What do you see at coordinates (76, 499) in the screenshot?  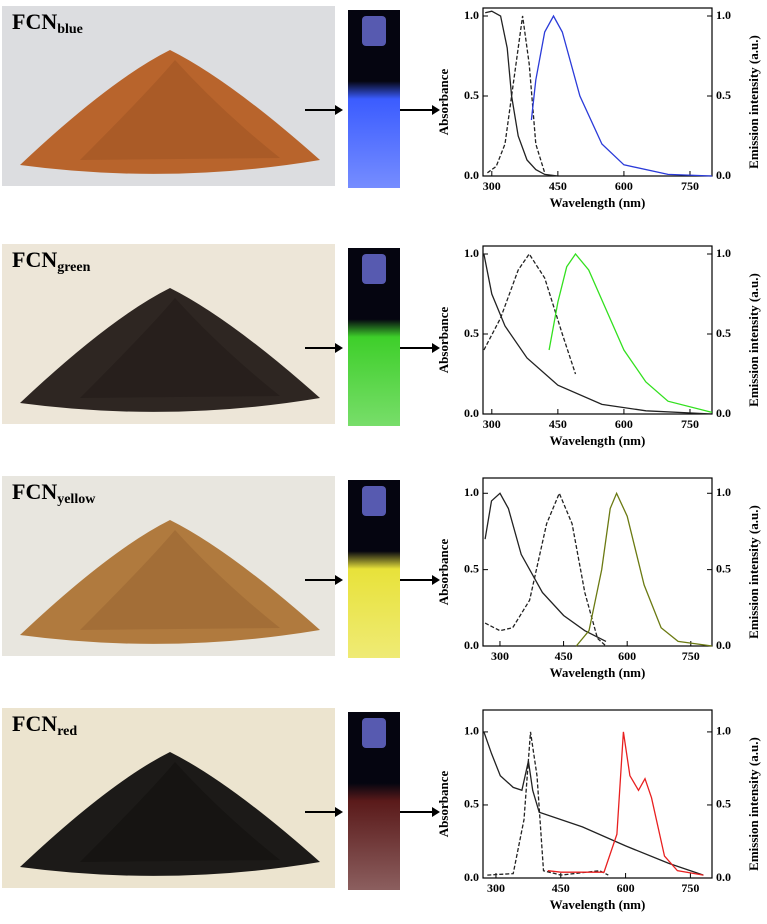 I see `label-sub: yellow` at bounding box center [76, 499].